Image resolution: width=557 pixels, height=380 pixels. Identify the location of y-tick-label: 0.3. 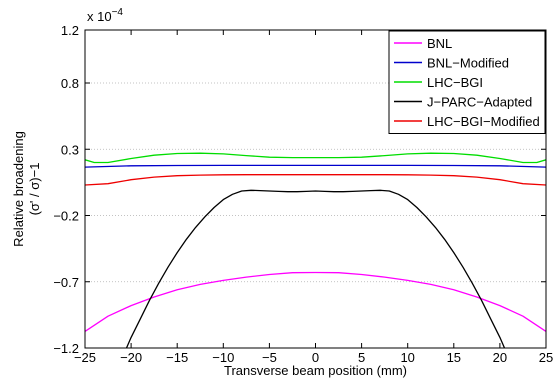
(70, 149).